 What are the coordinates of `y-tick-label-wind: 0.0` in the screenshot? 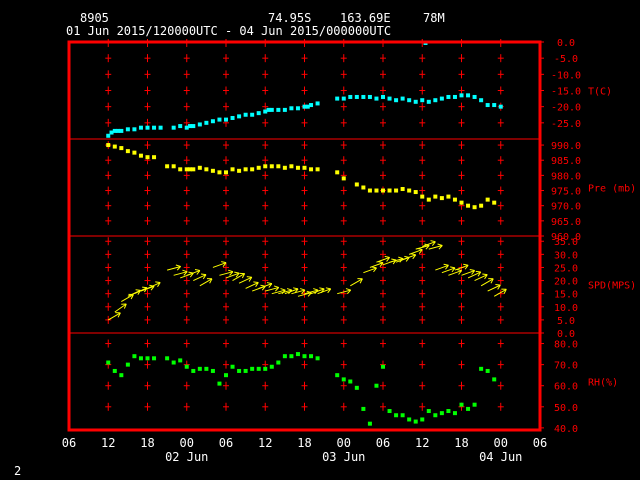 It's located at (566, 334).